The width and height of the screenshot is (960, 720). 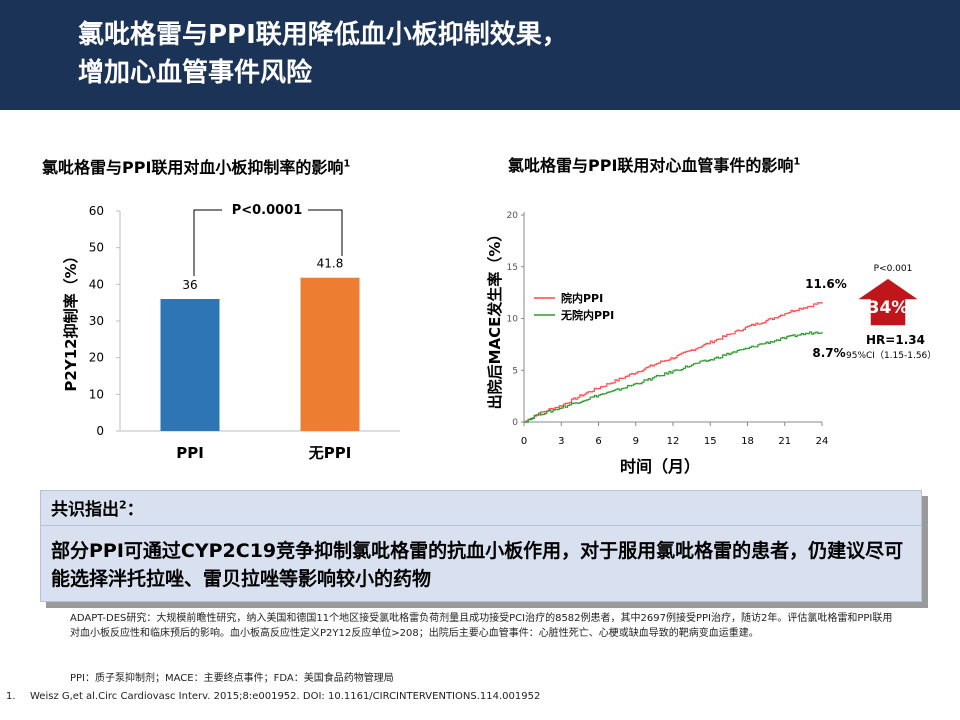 I want to click on line-y-tick-0: 0, so click(x=515, y=423).